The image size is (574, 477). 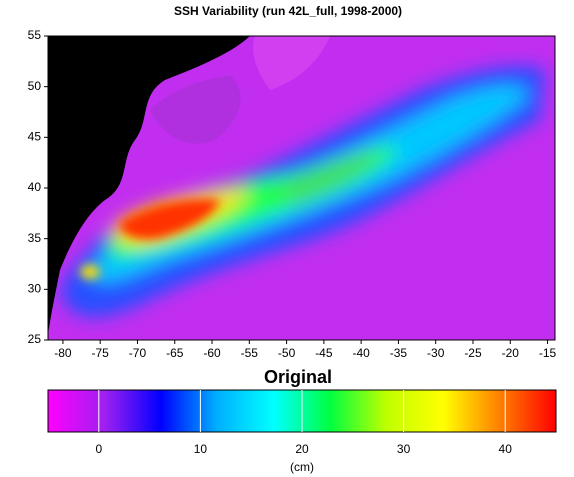 I want to click on x-tick-label: -80, so click(x=63, y=353).